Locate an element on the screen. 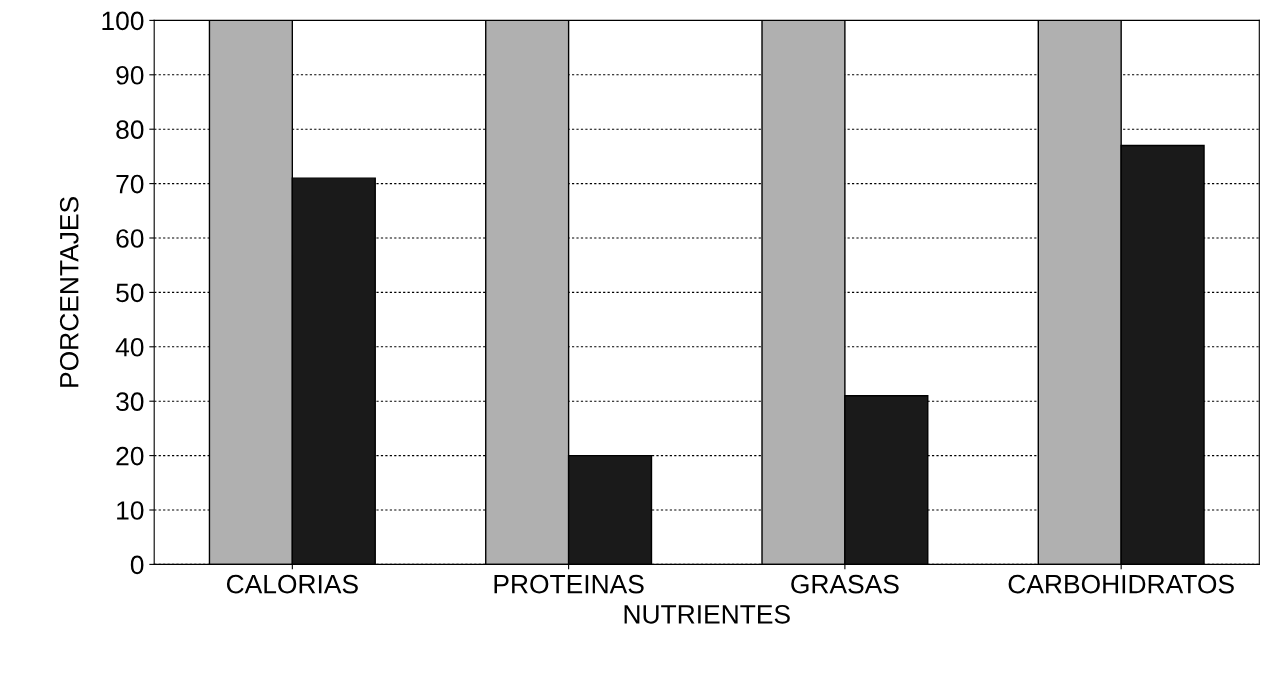  y-tick-label: 50 is located at coordinates (130, 293).